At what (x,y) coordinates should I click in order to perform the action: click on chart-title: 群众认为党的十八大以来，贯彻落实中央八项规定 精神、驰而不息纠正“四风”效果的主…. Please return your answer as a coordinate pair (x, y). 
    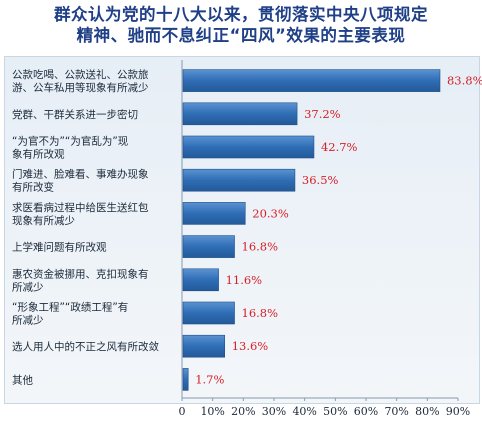
    Looking at the image, I should click on (241, 25).